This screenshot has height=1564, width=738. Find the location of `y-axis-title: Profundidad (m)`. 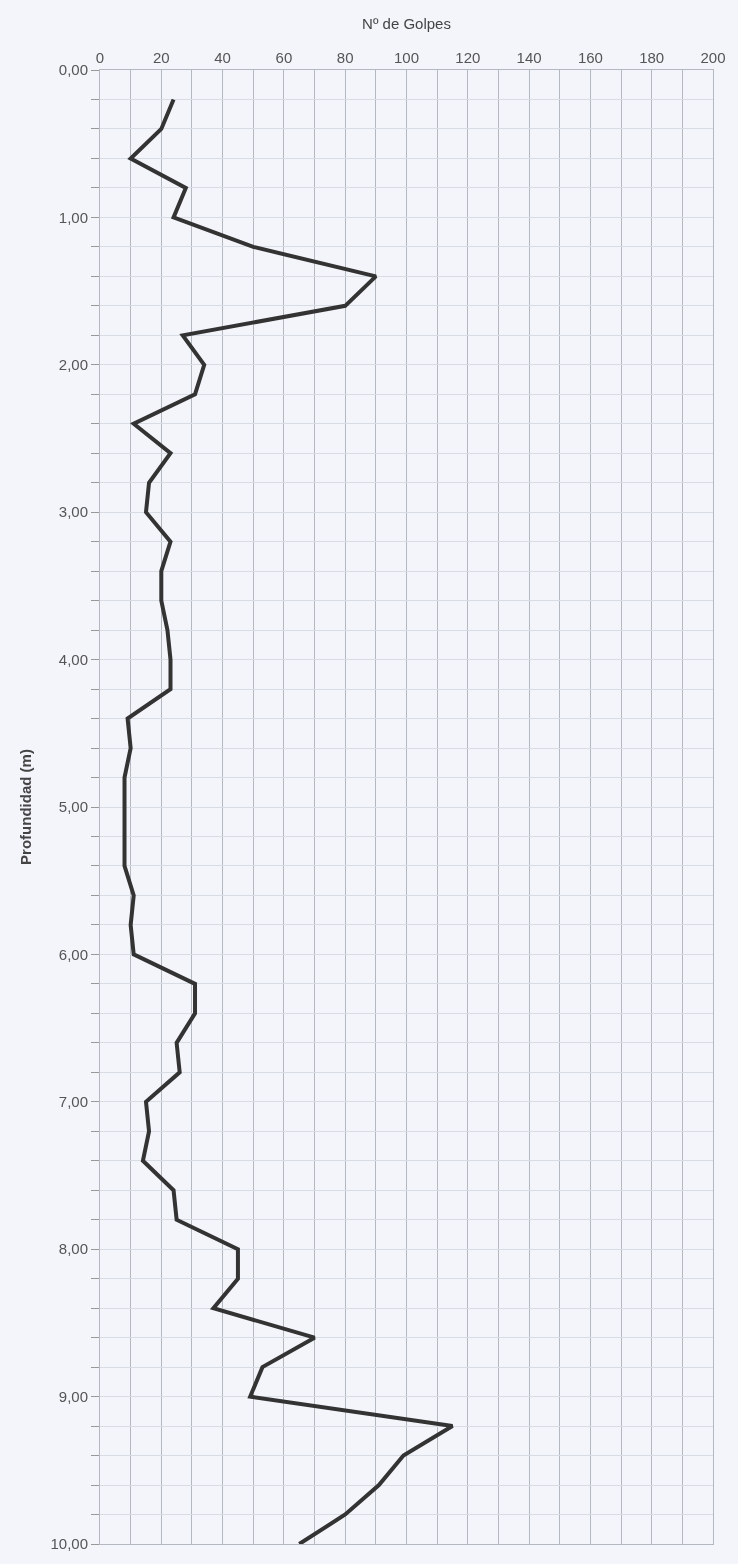

y-axis-title: Profundidad (m) is located at coordinates (25, 807).